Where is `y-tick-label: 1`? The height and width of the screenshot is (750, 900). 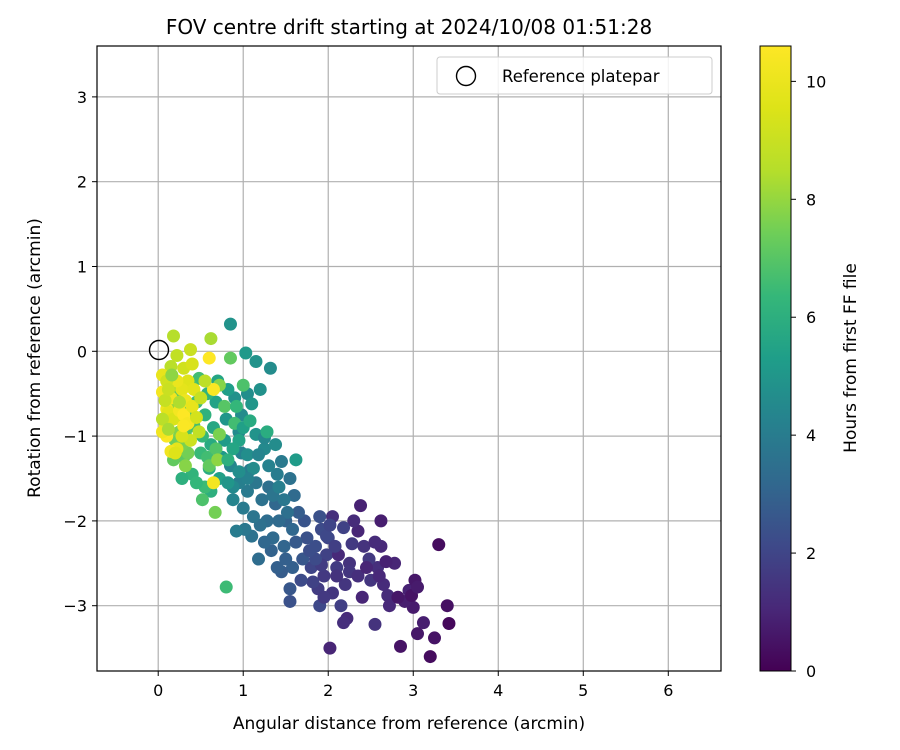 y-tick-label: 1 is located at coordinates (82, 266).